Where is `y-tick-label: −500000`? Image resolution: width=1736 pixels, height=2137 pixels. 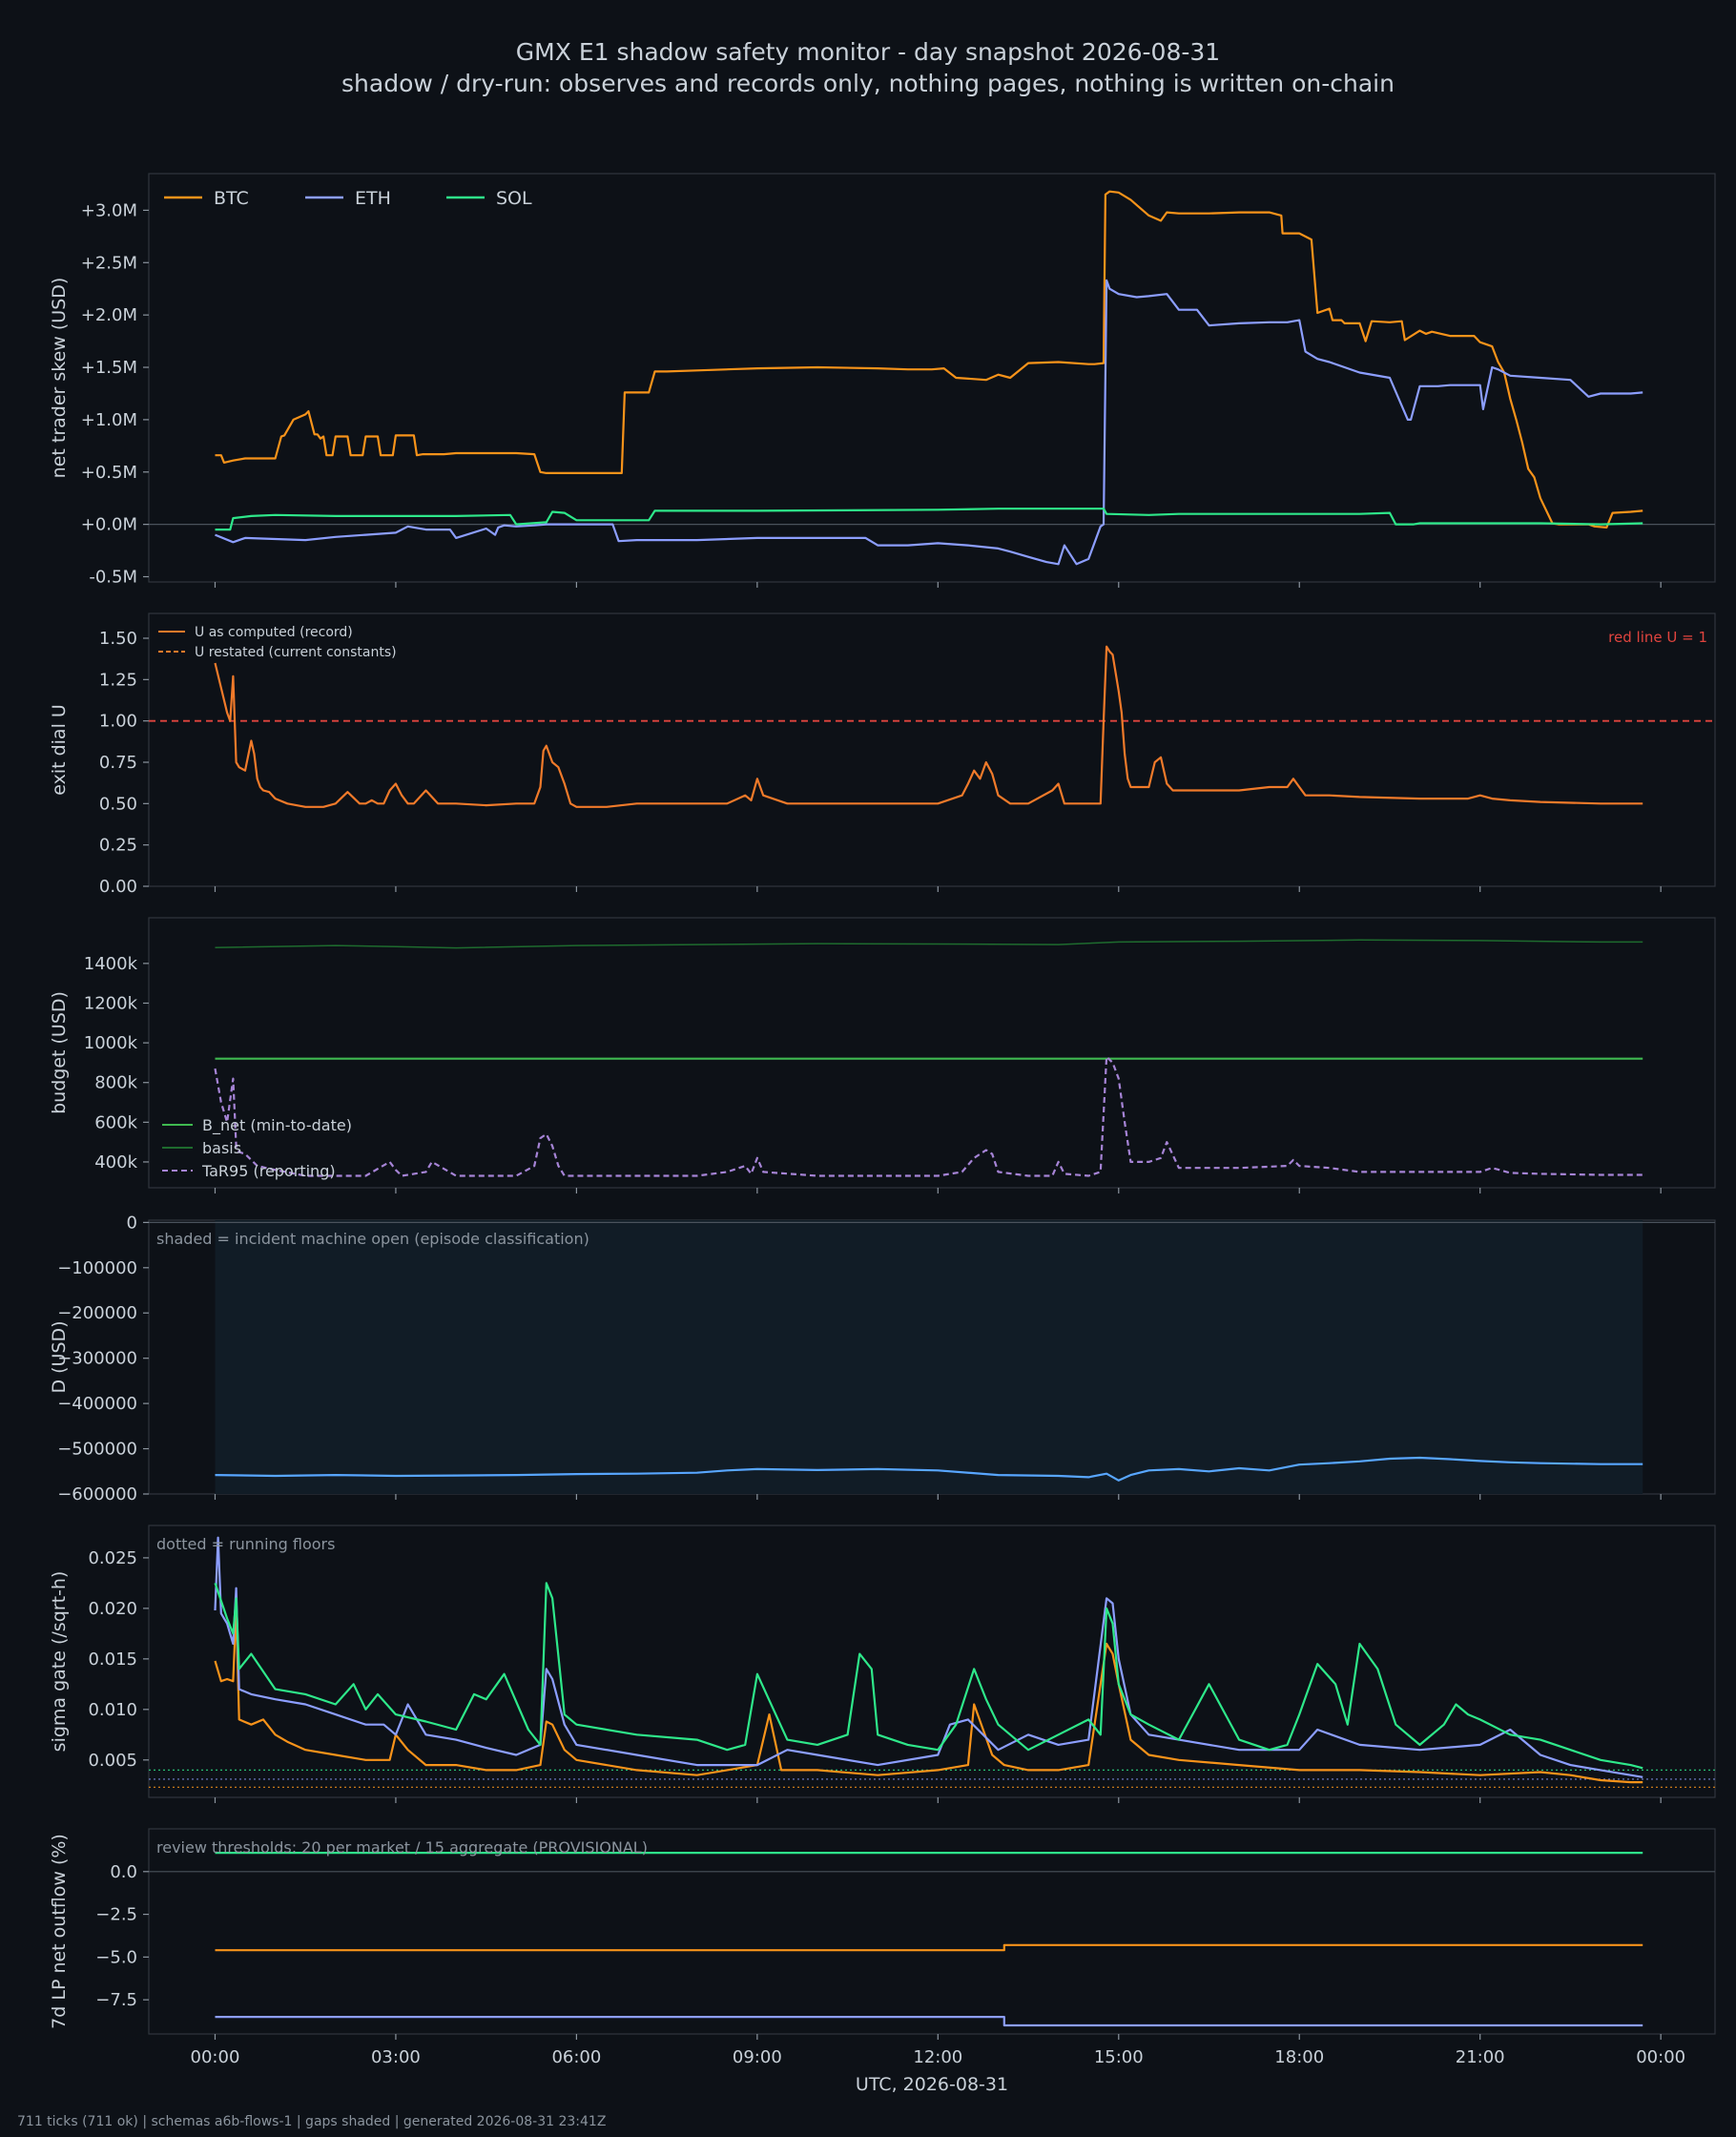 y-tick-label: −500000 is located at coordinates (97, 1450).